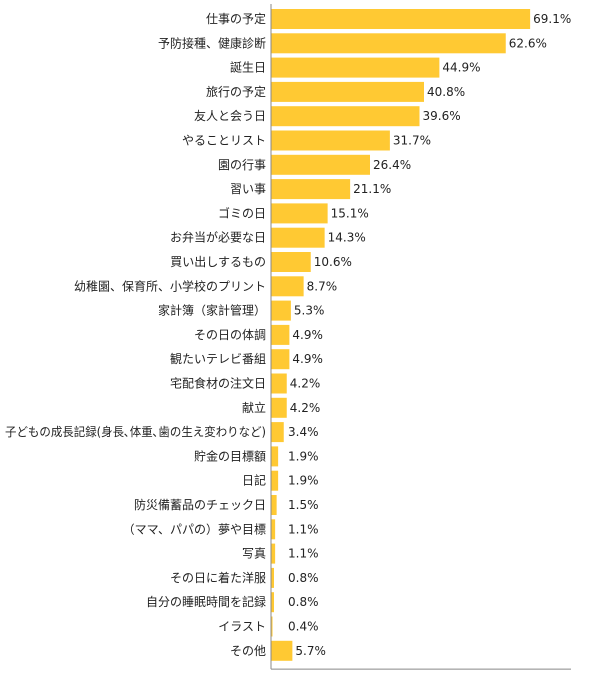  I want to click on value-label: 8.7%, so click(322, 286).